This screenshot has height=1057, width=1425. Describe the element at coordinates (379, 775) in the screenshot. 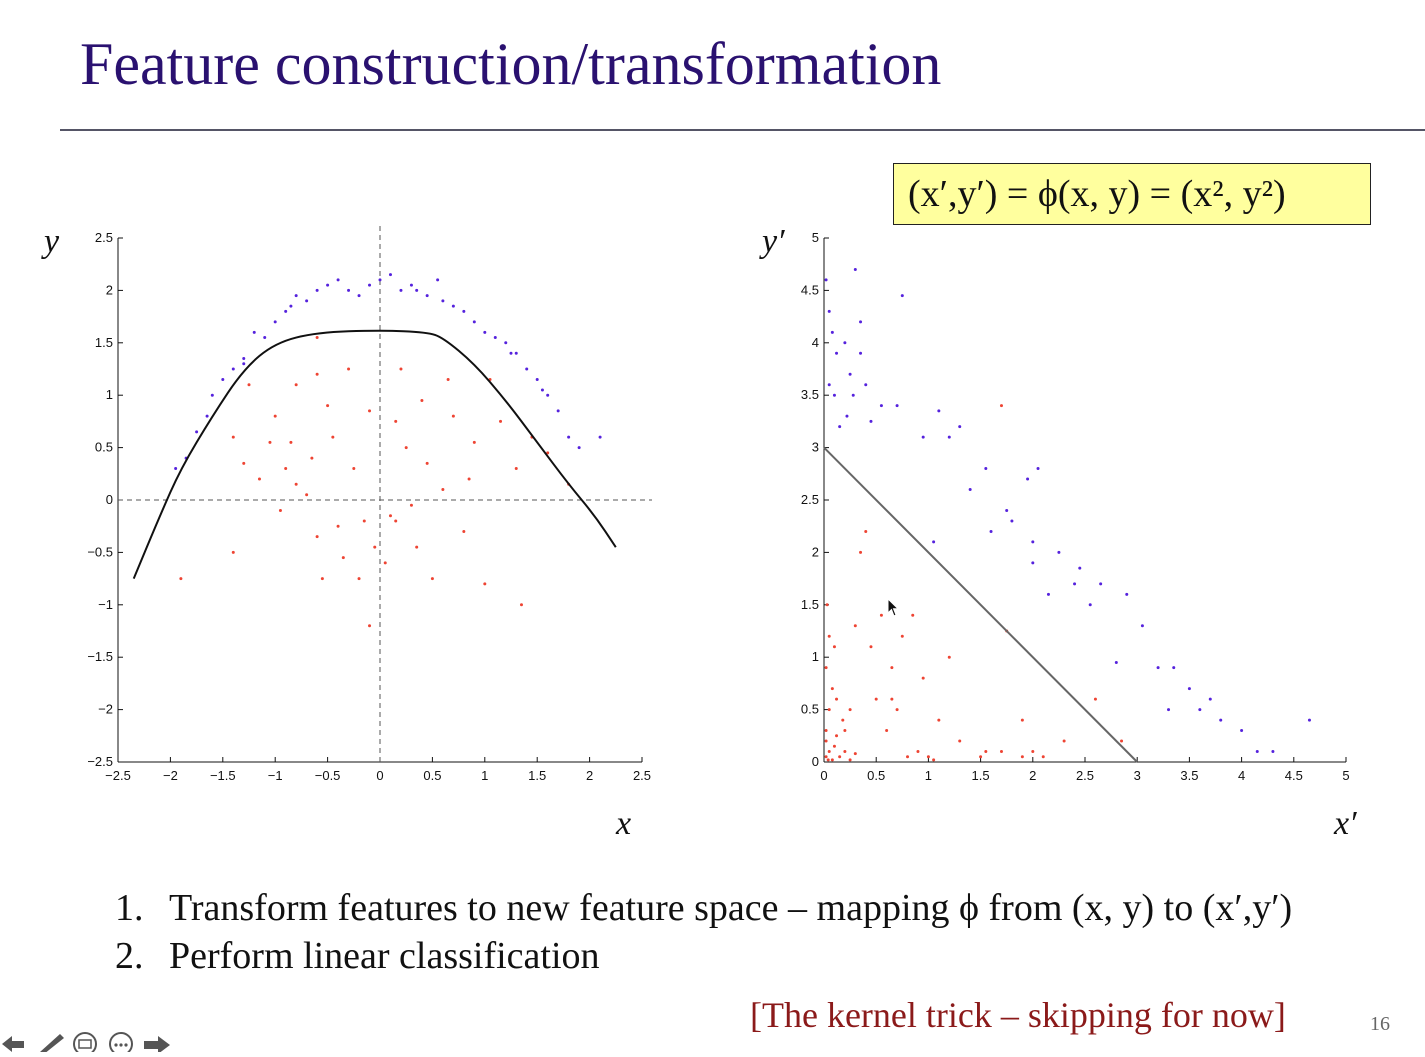

I see `x-tick-label: 0` at that location.